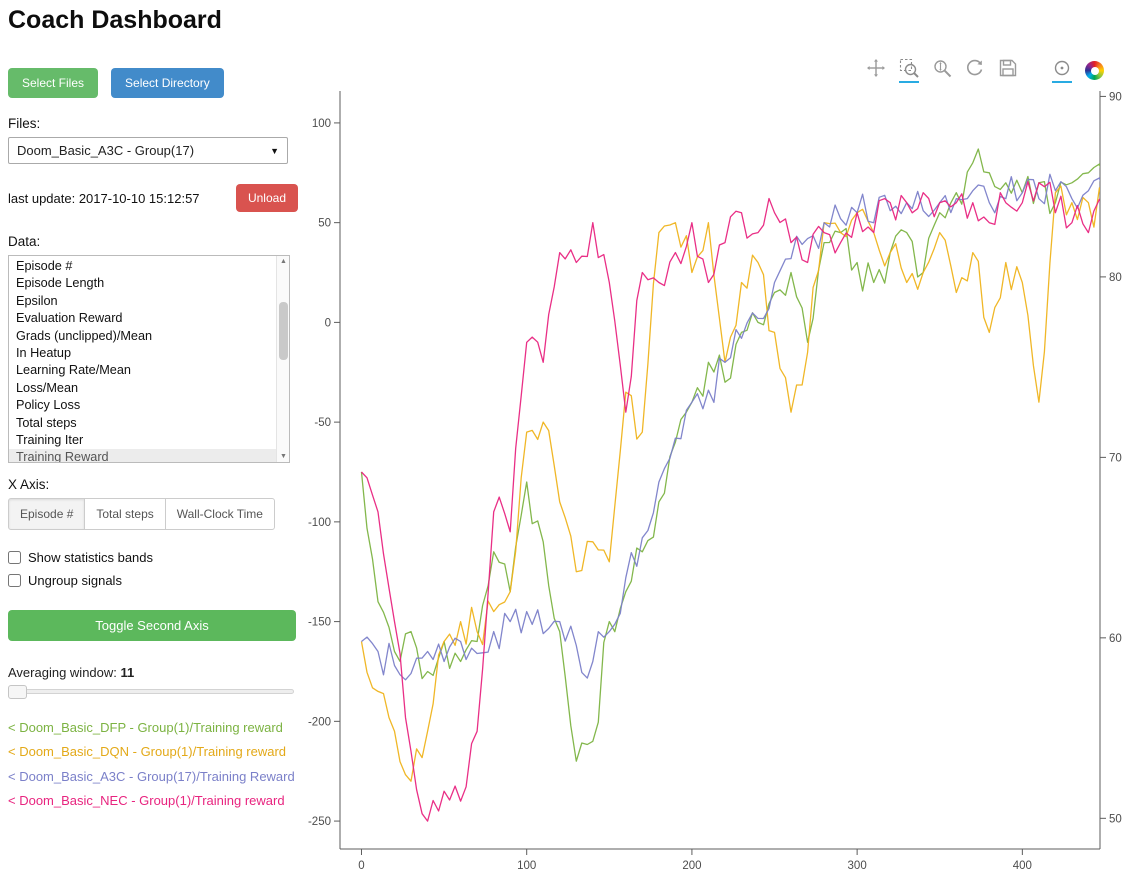 The image size is (1142, 881). I want to click on ungroup-signals-label: Ungroup signals, so click(75, 580).